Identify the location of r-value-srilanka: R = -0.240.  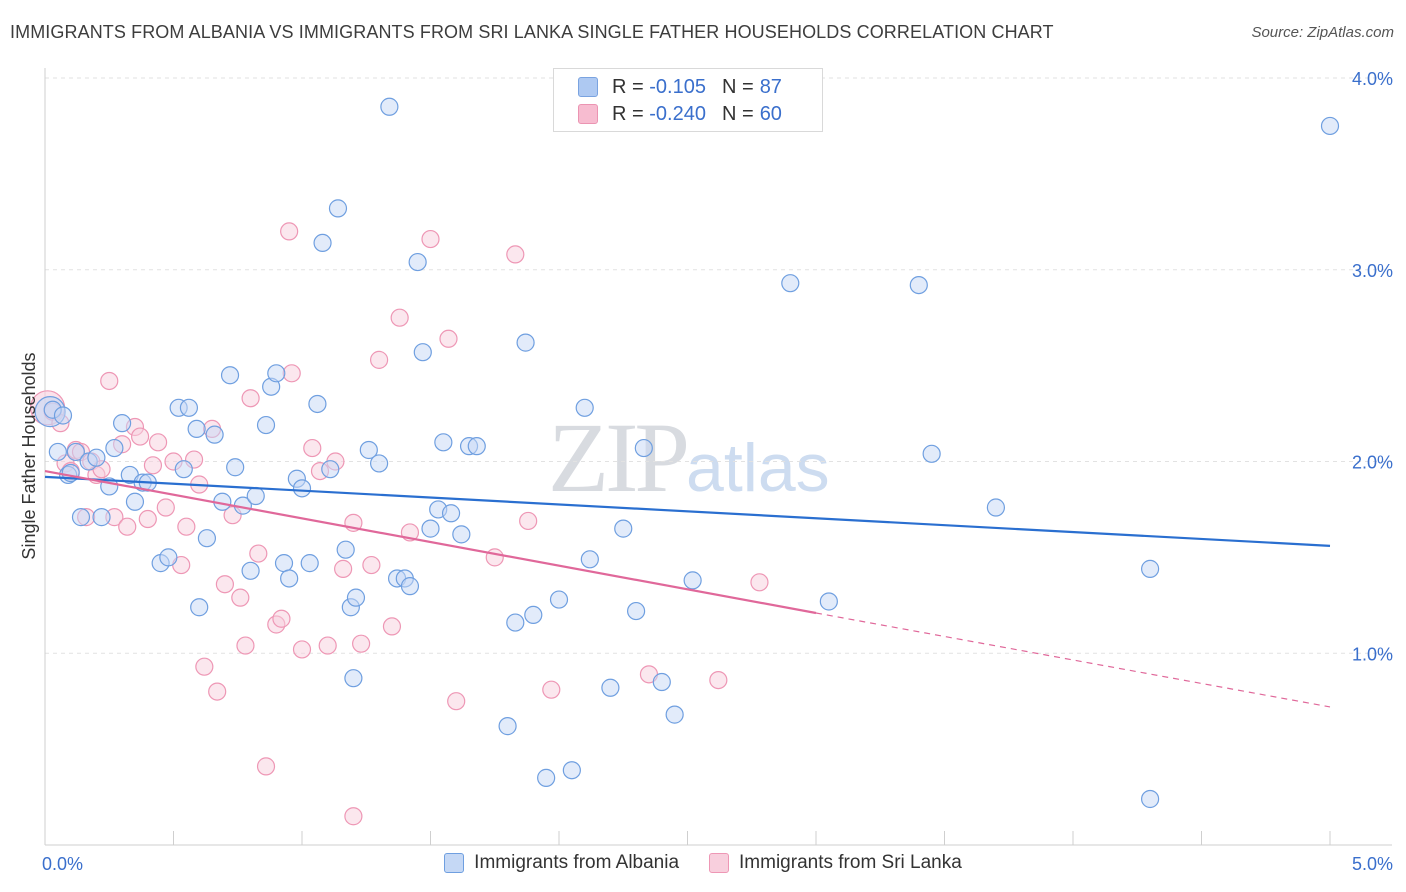
(667, 114).